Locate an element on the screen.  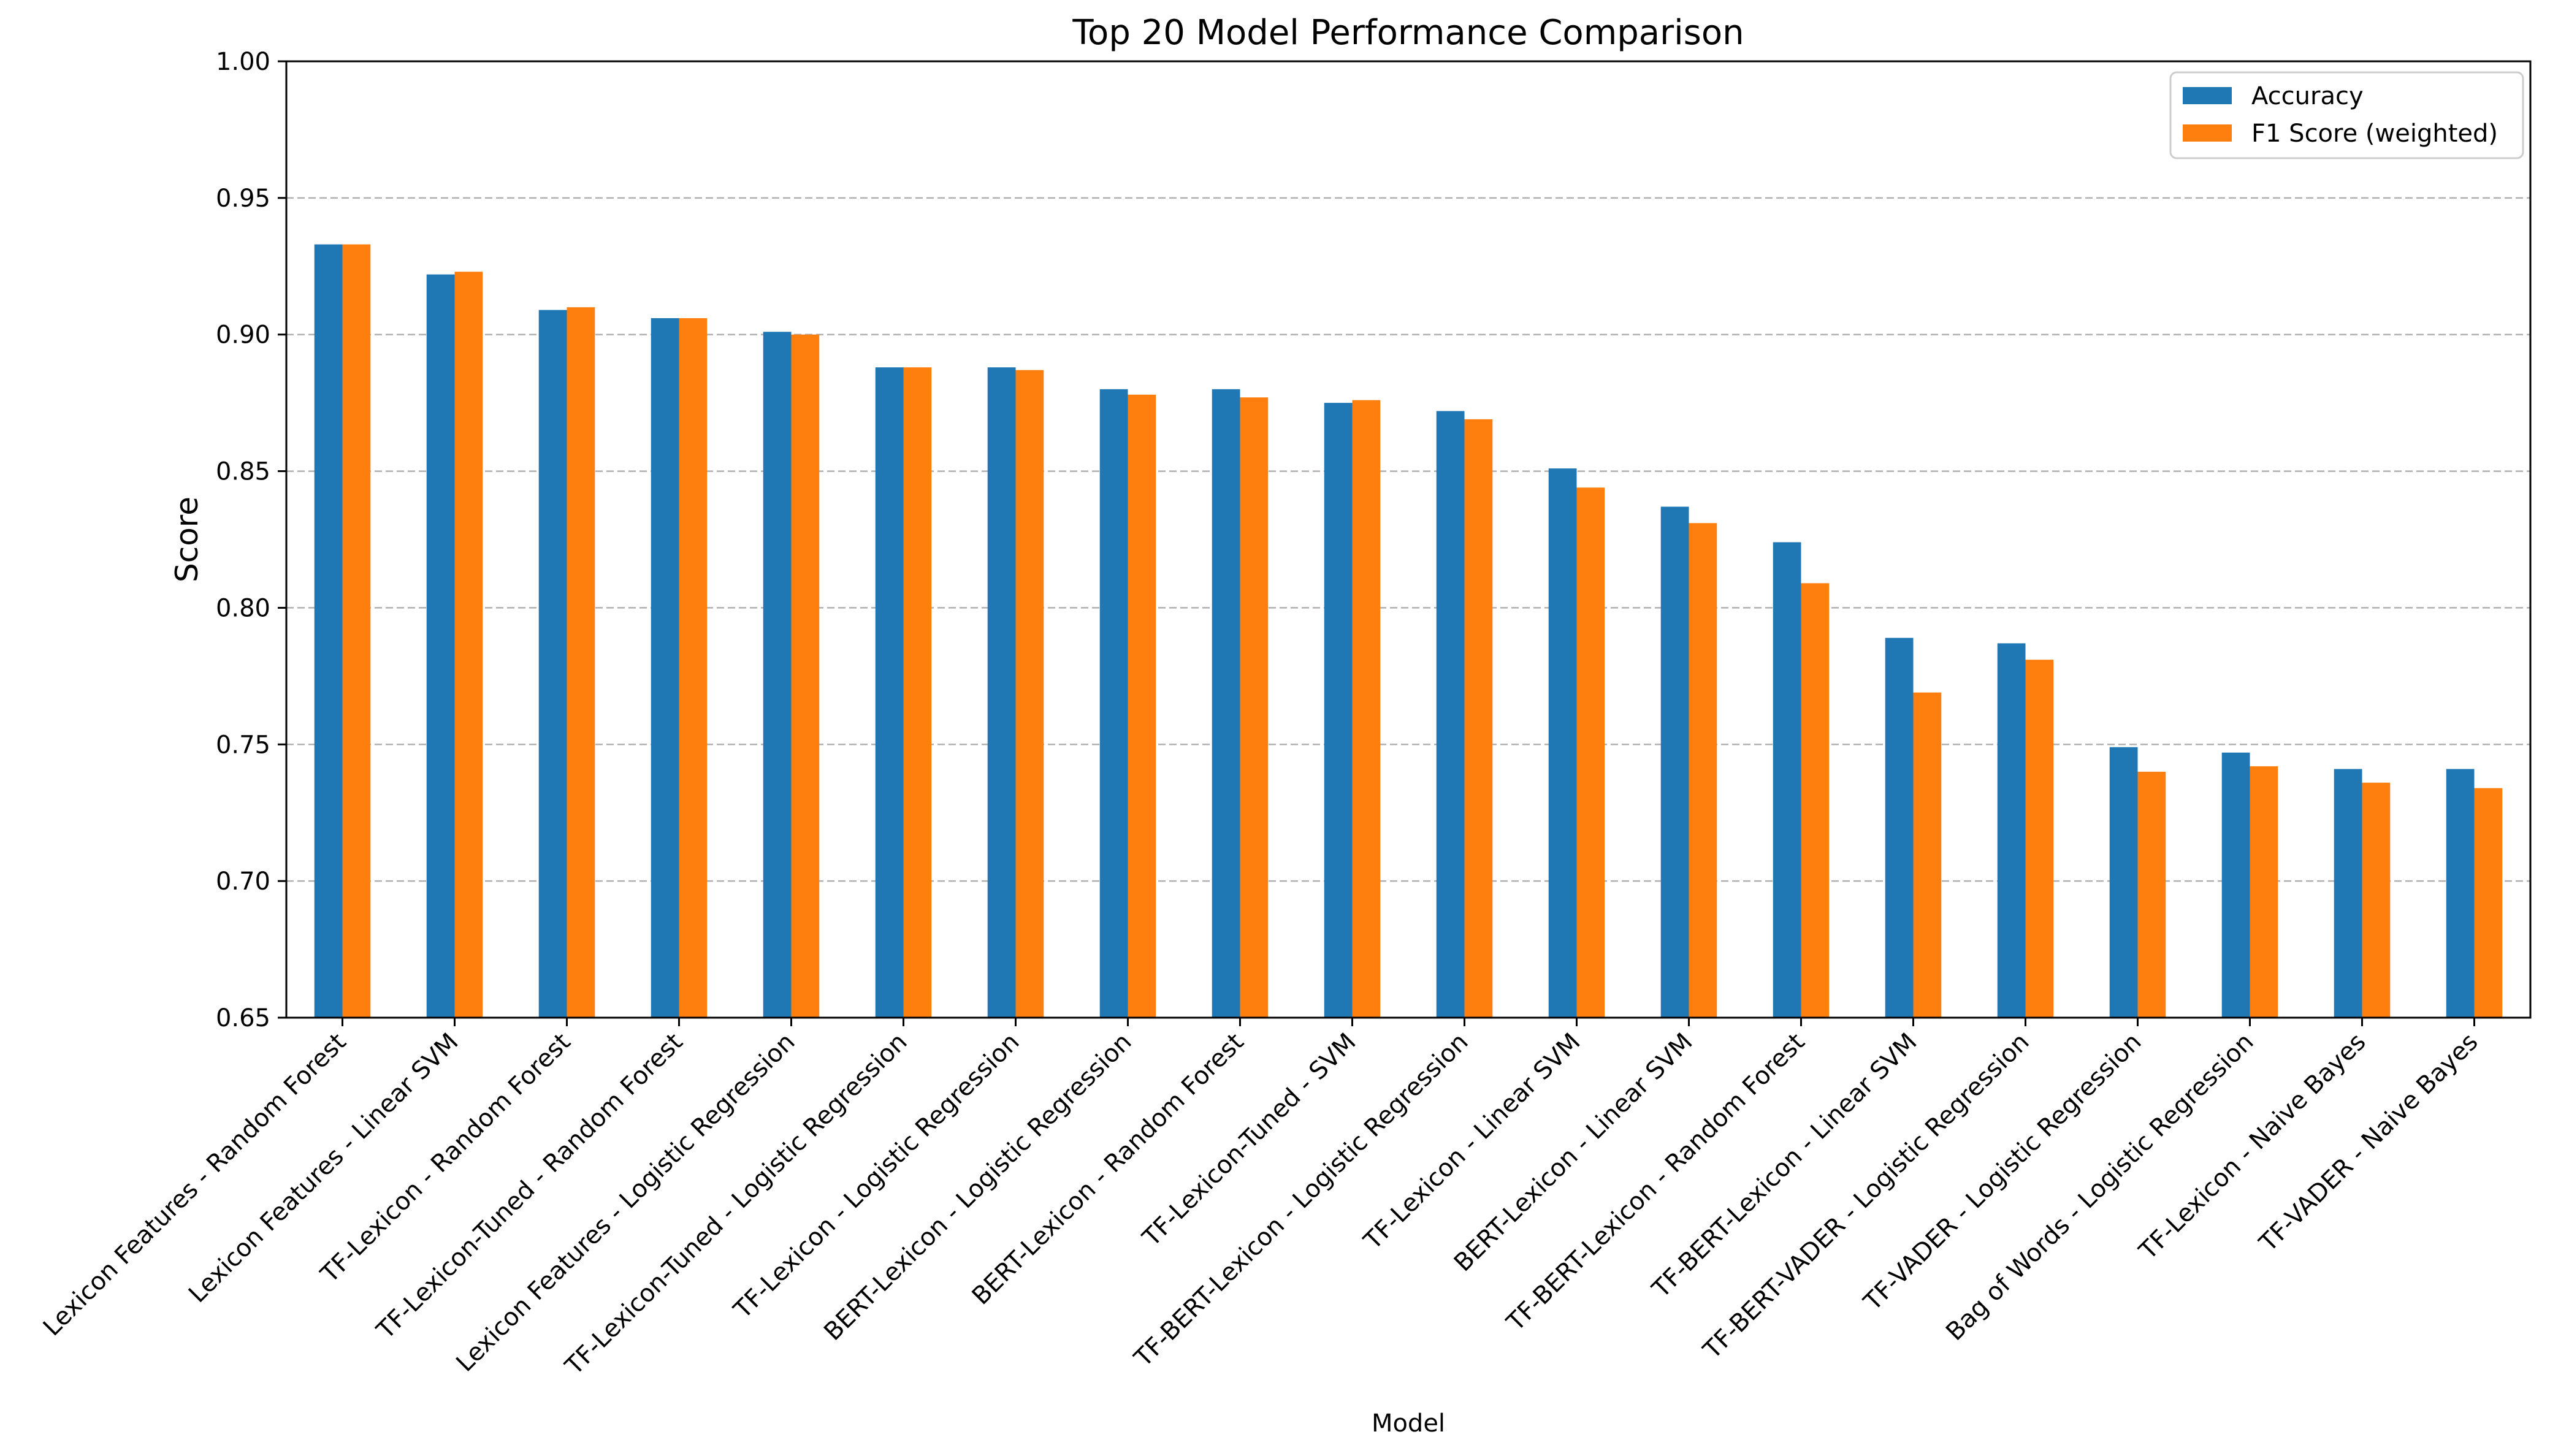
y-tick-label: 0.85 is located at coordinates (243, 472).